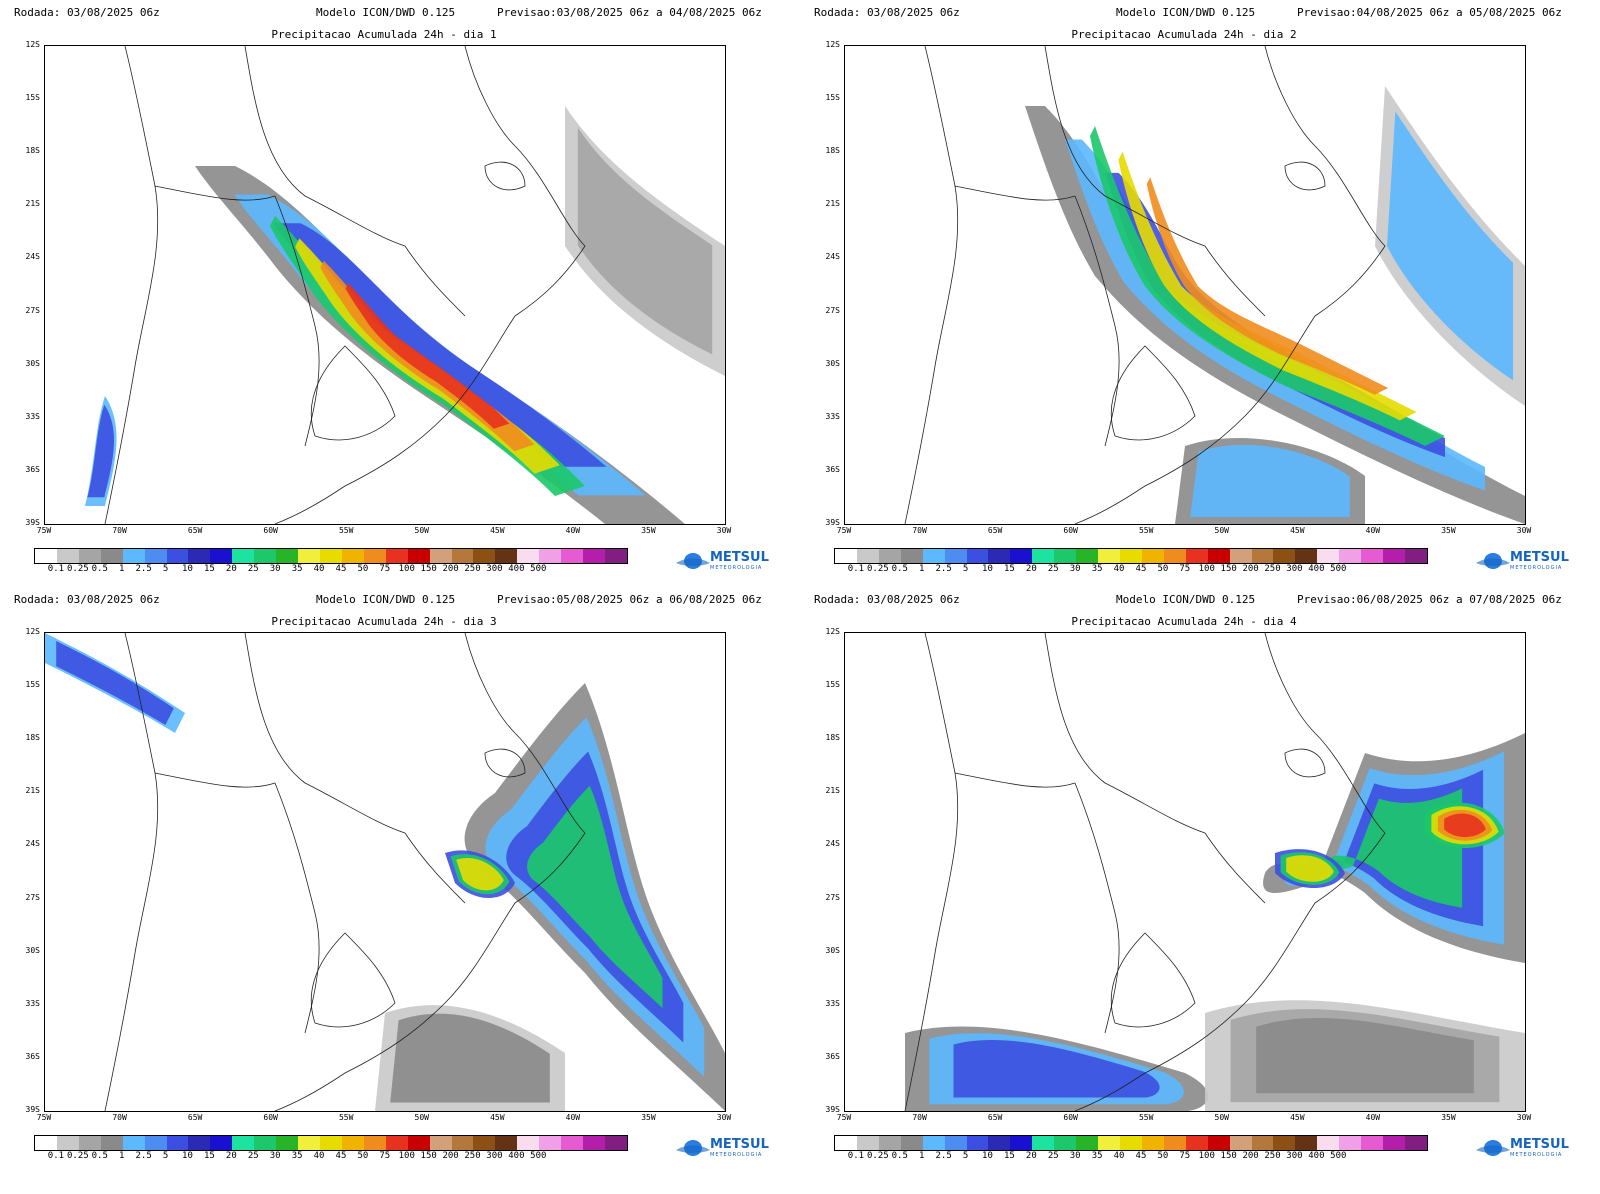  What do you see at coordinates (32, 738) in the screenshot?
I see `lat-tick: 18S` at bounding box center [32, 738].